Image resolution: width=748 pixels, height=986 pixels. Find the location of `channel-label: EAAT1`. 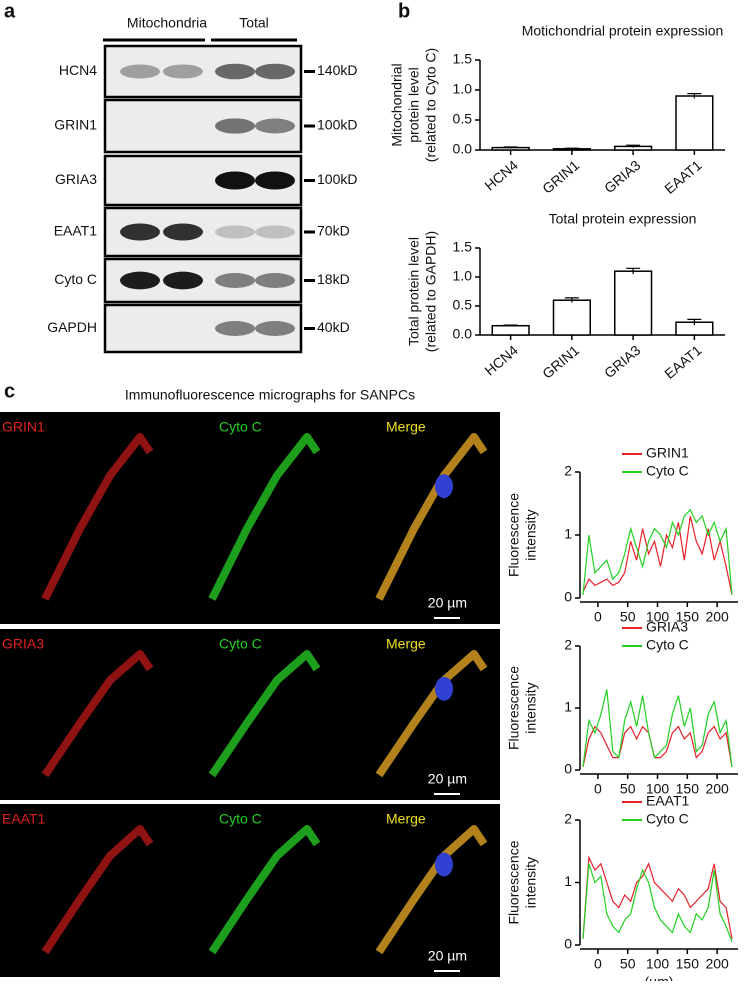

channel-label: EAAT1 is located at coordinates (24, 819).